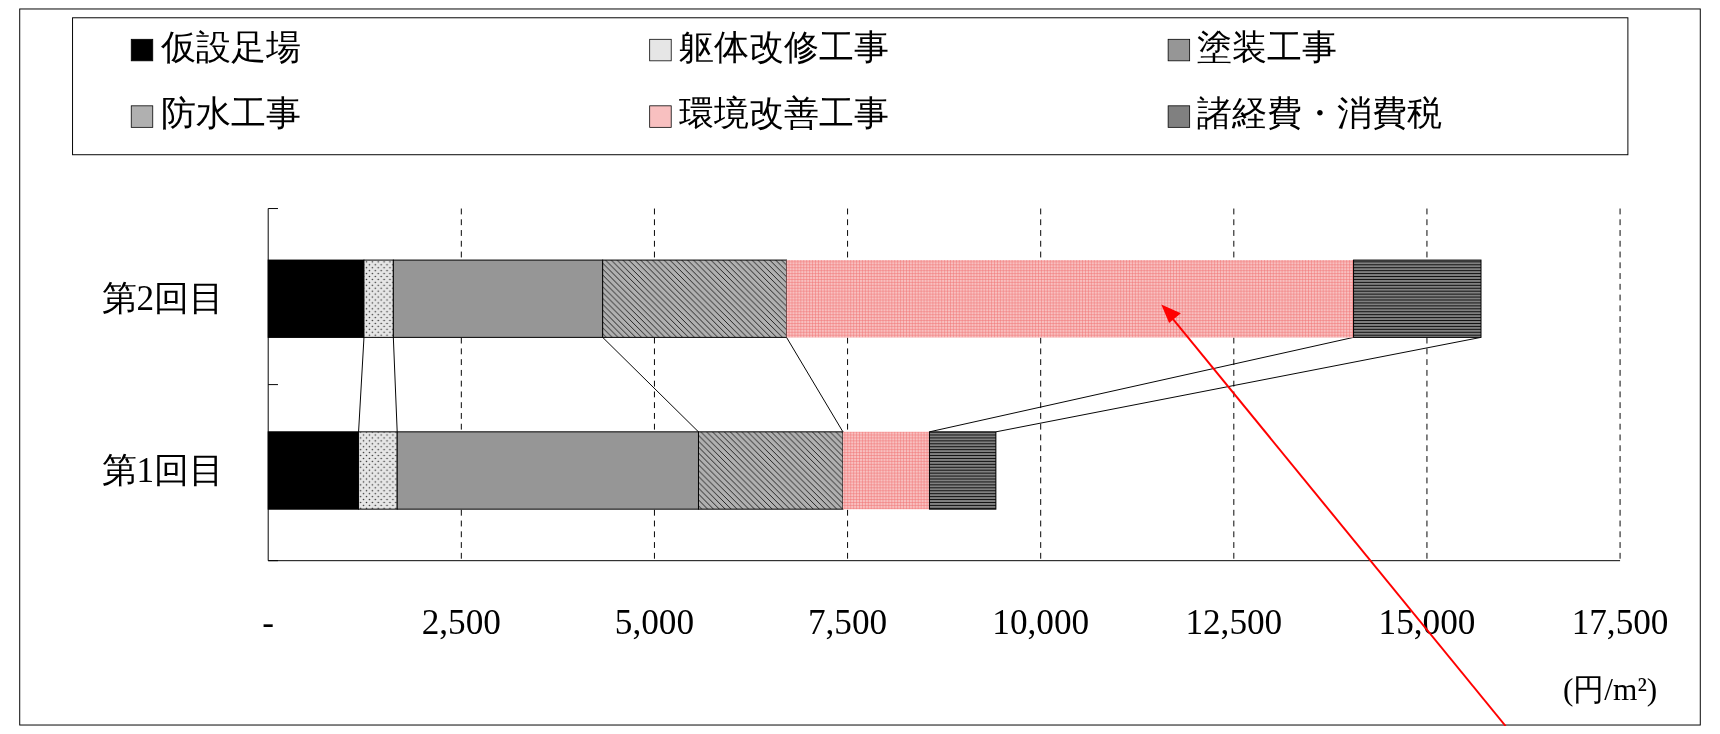 The height and width of the screenshot is (734, 1720). I want to click on x-tick-label: 5,000, so click(654, 623).